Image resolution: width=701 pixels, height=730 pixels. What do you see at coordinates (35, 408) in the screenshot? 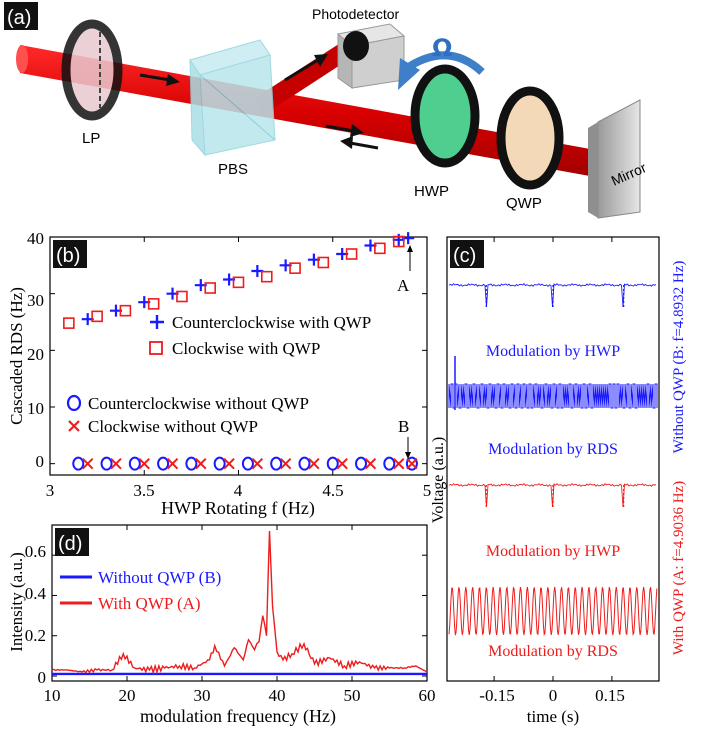
I see `panel-b-ytick-1: 10` at bounding box center [35, 408].